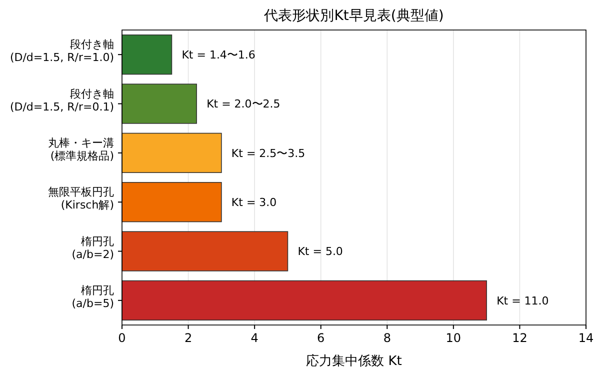 This screenshot has width=604, height=377. I want to click on x-tick-label: 4, so click(254, 338).